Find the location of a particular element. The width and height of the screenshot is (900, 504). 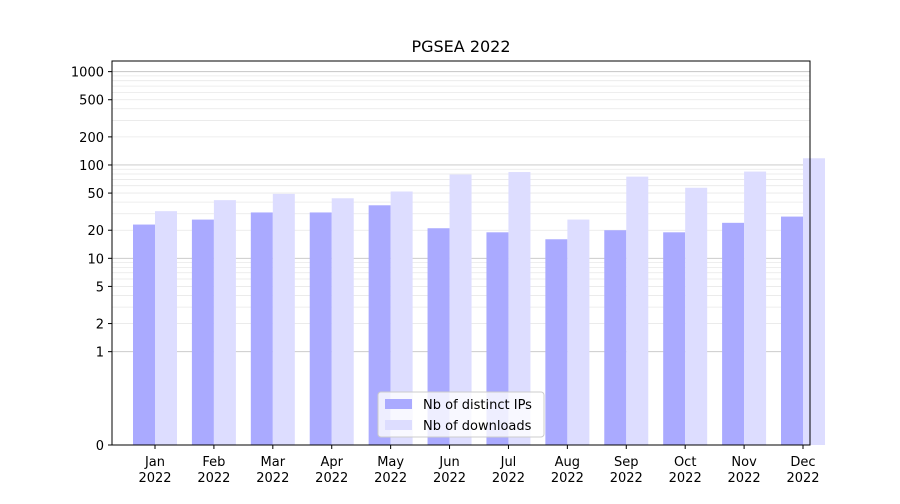

y-tick-label: 10 is located at coordinates (95, 259).